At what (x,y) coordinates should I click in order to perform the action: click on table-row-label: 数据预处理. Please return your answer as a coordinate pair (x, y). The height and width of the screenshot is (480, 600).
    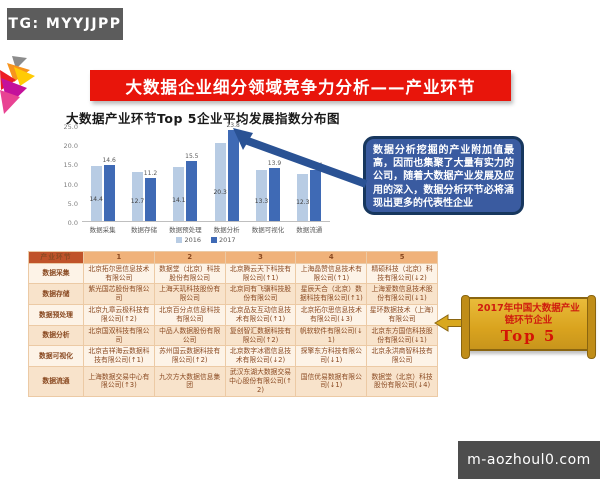
    Looking at the image, I should click on (56, 315).